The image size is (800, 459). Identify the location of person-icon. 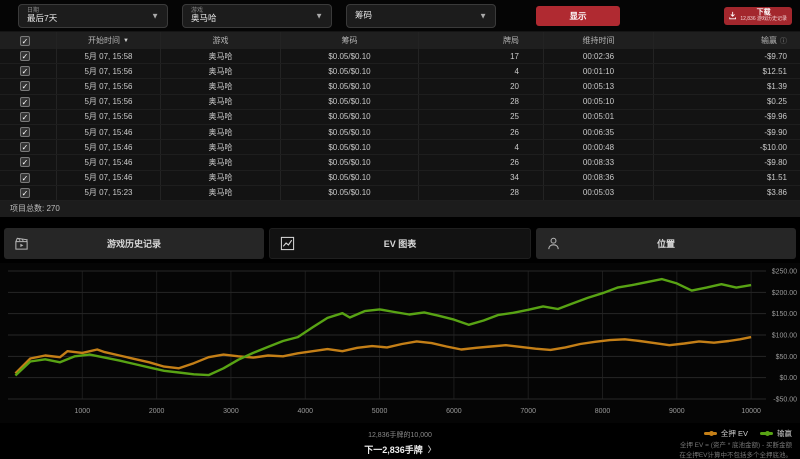
(553, 243).